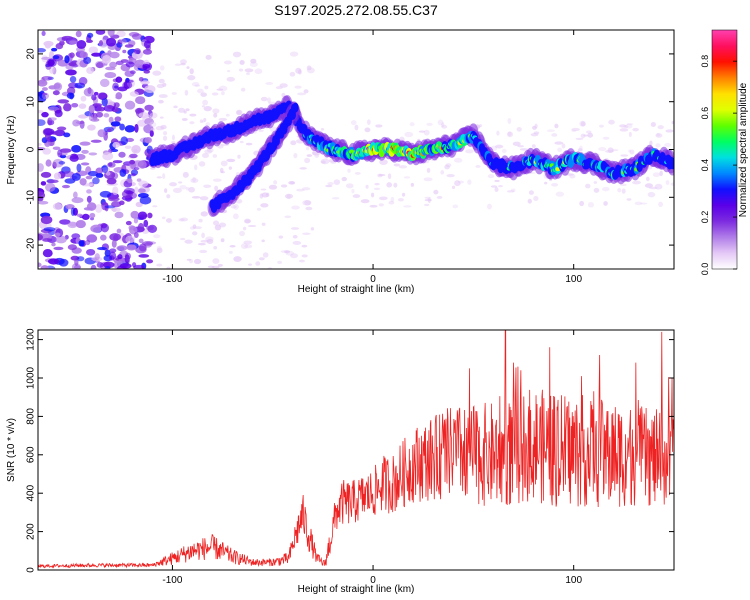 The image size is (750, 600). I want to click on spectrogram-x-axis-label: Height of straight line (km), so click(356, 289).